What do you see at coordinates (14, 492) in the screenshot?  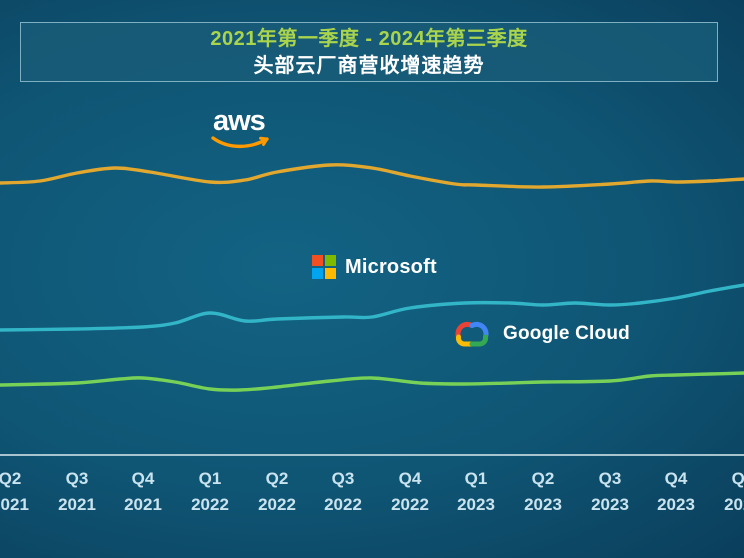 I see `x-tick-q2-2021: Q2 2021` at bounding box center [14, 492].